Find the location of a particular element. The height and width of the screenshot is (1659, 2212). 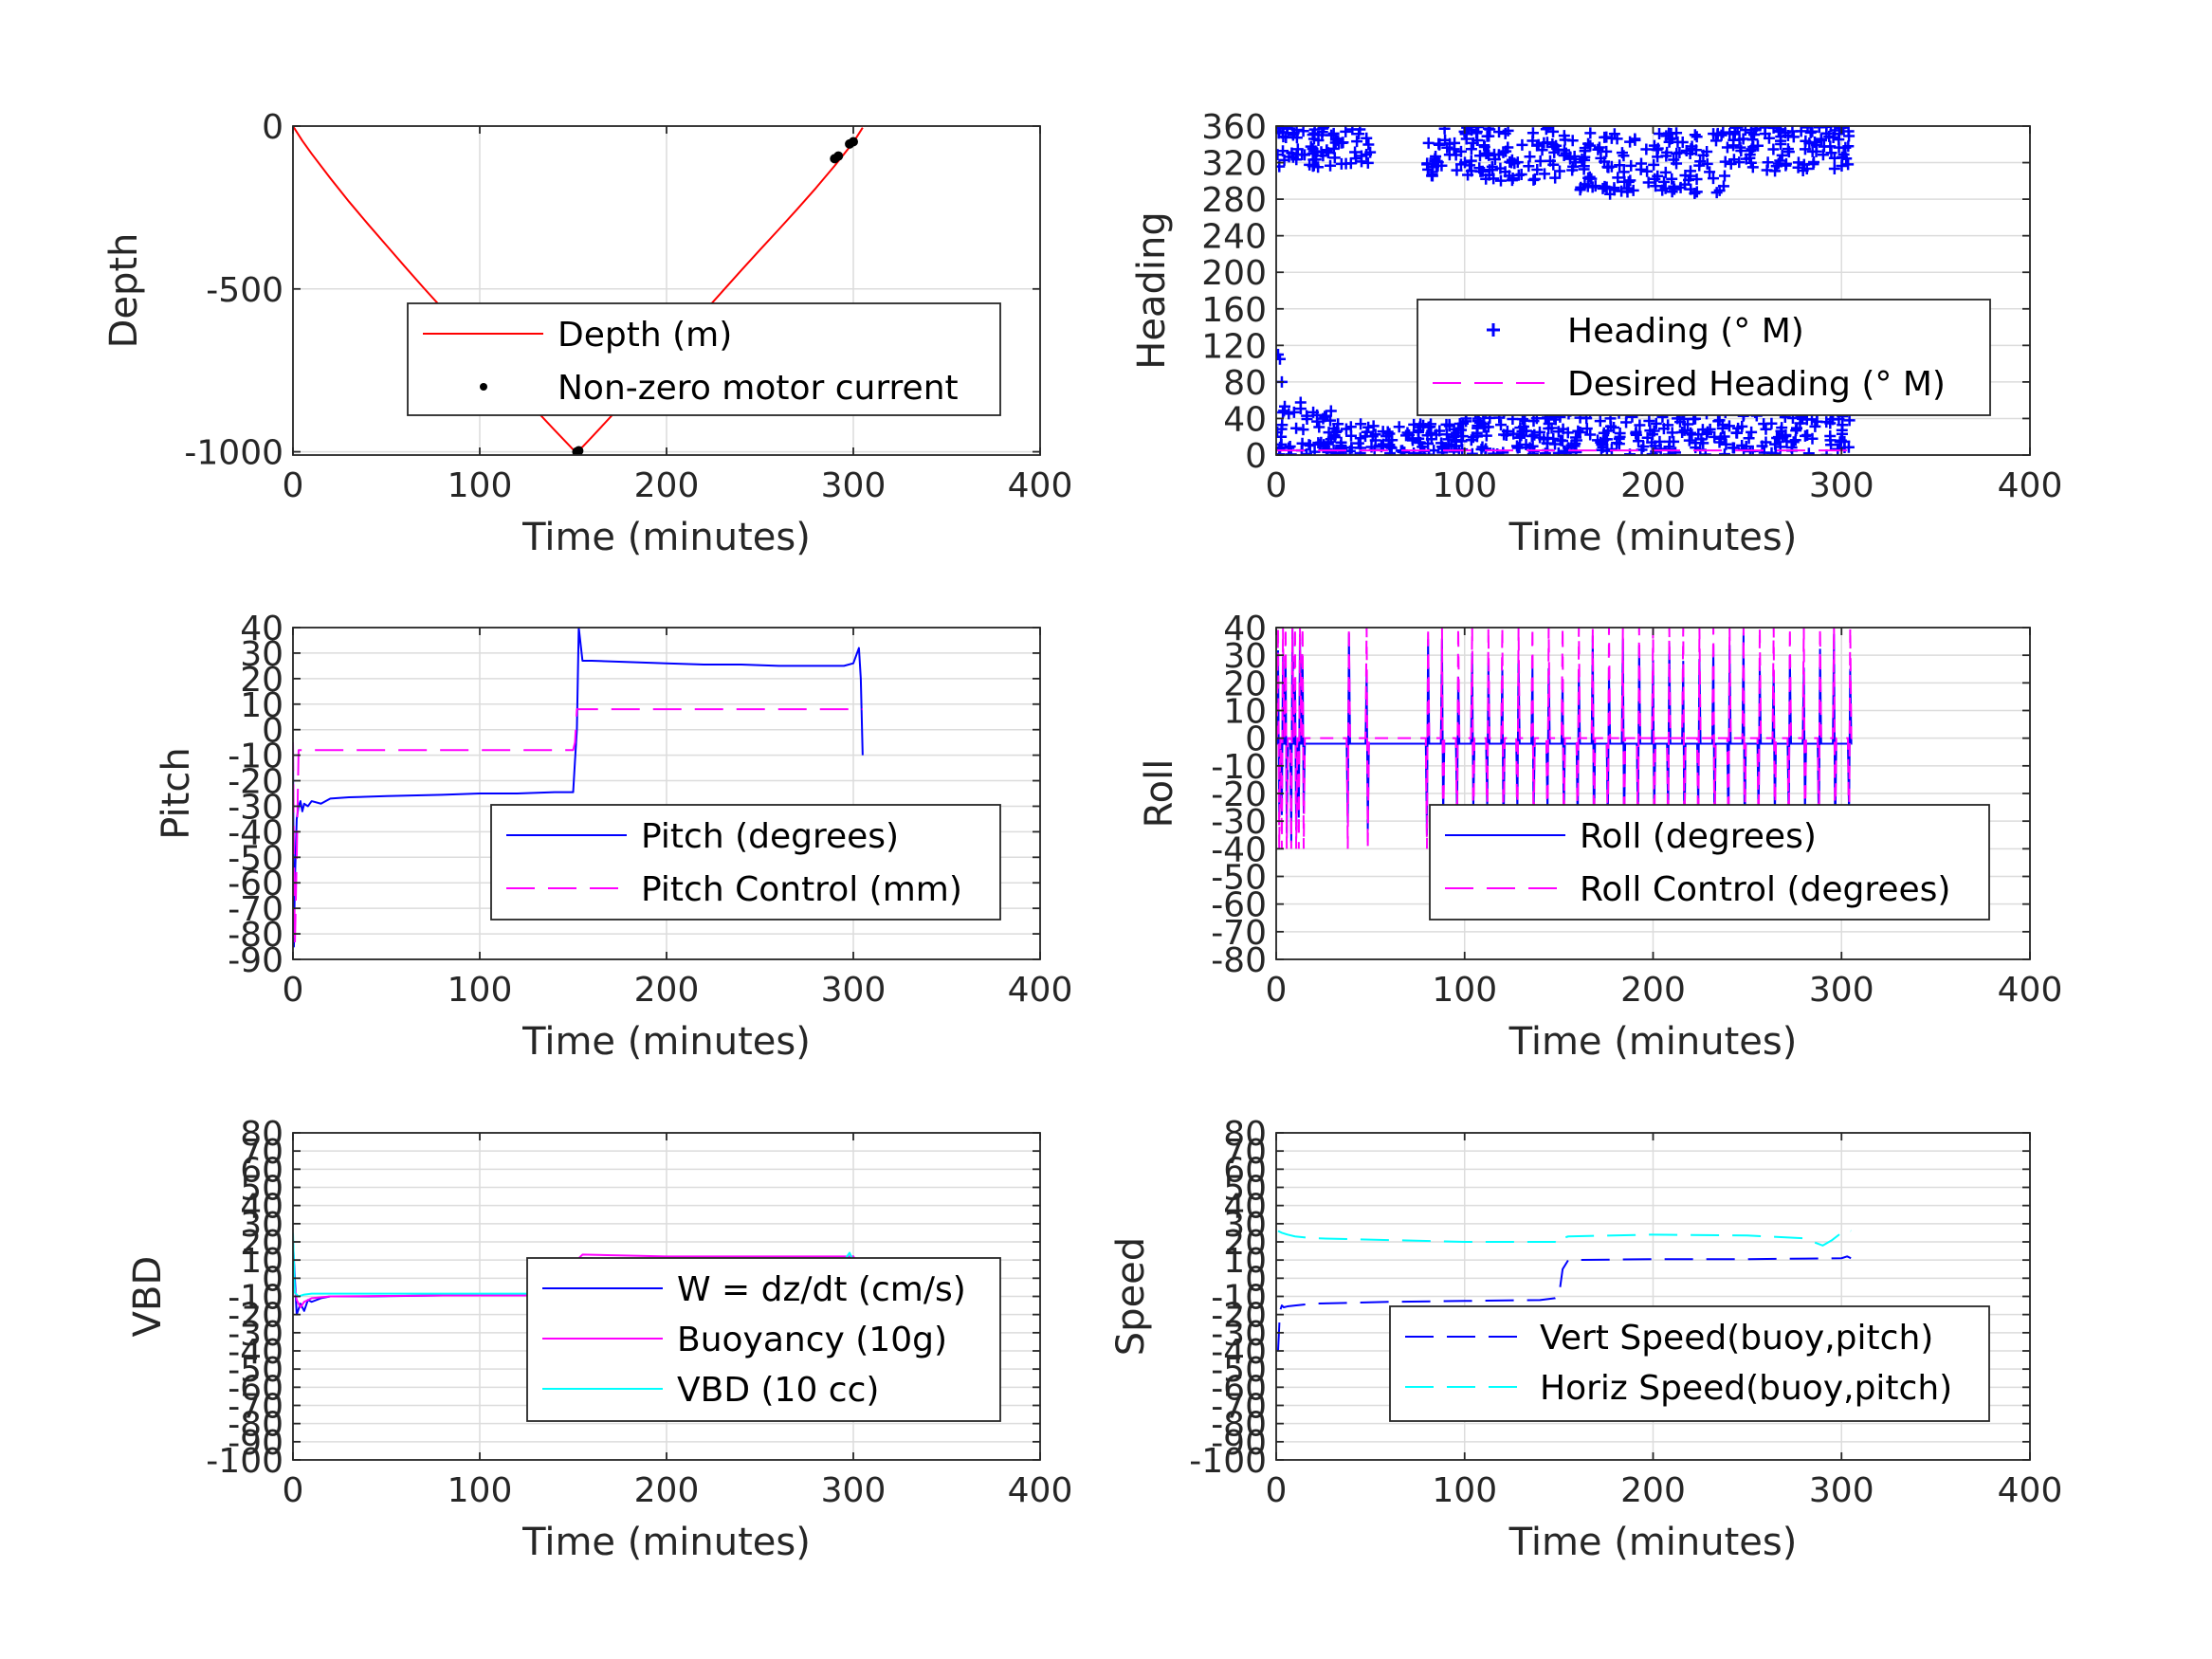

roll-xtick-label: 0 is located at coordinates (1277, 990).